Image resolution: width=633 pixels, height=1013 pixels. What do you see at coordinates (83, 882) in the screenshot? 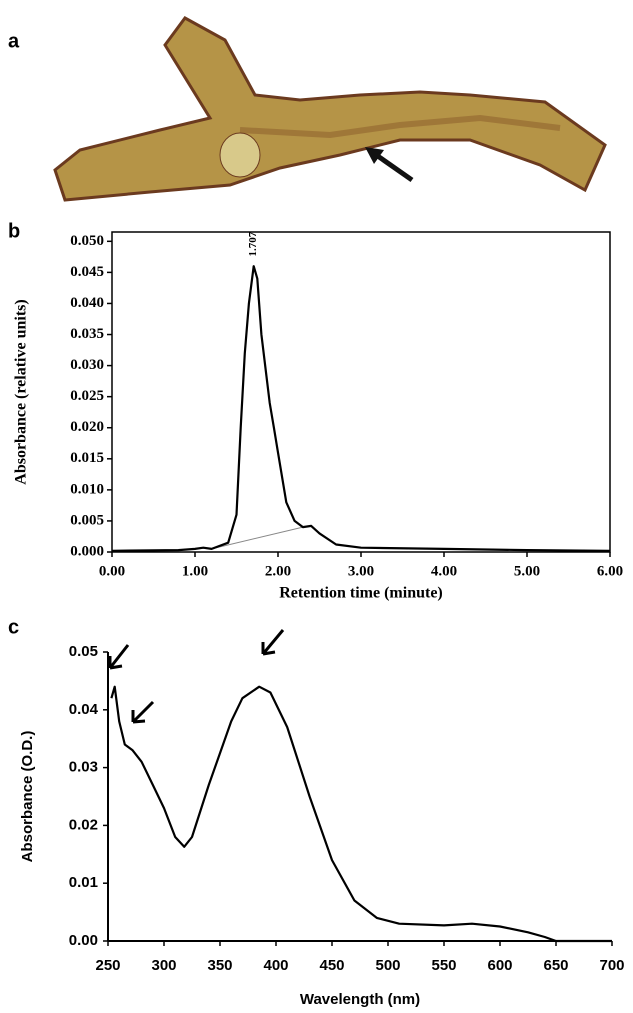
I see `y-tick-label: 0.01` at bounding box center [83, 882].